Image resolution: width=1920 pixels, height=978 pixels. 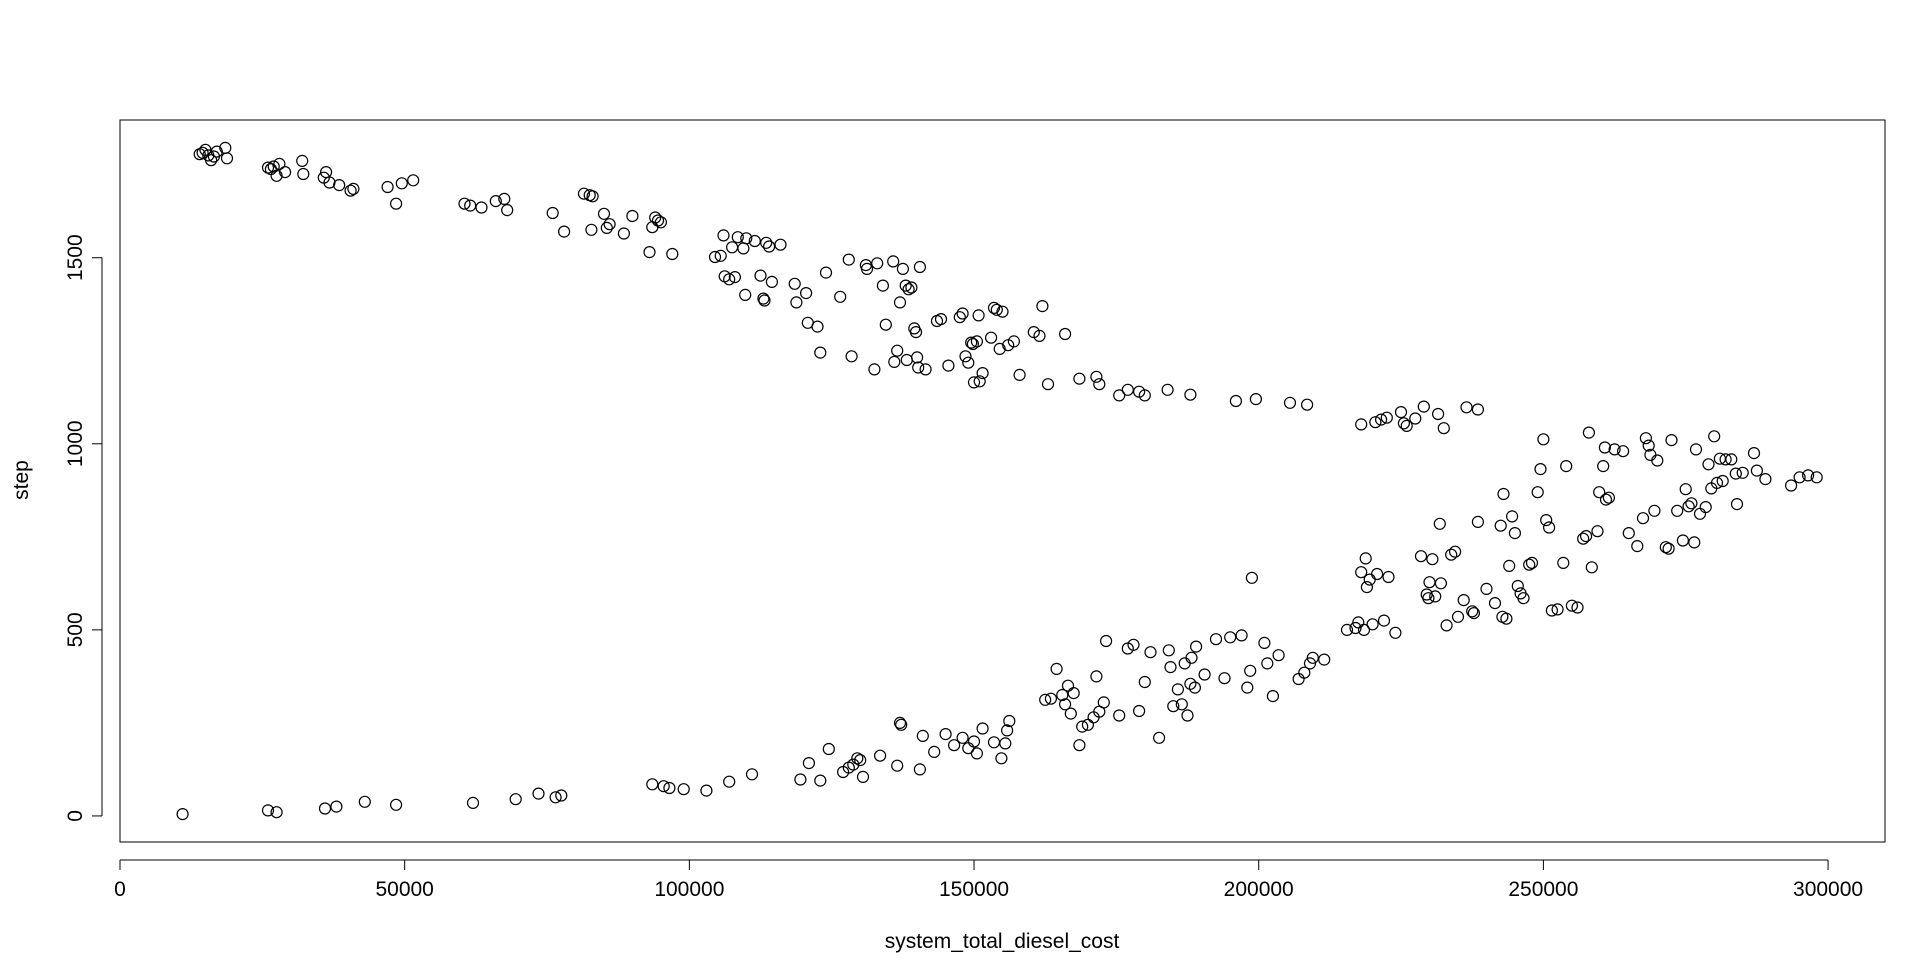 What do you see at coordinates (75, 443) in the screenshot?
I see `y-tick-label: 1000` at bounding box center [75, 443].